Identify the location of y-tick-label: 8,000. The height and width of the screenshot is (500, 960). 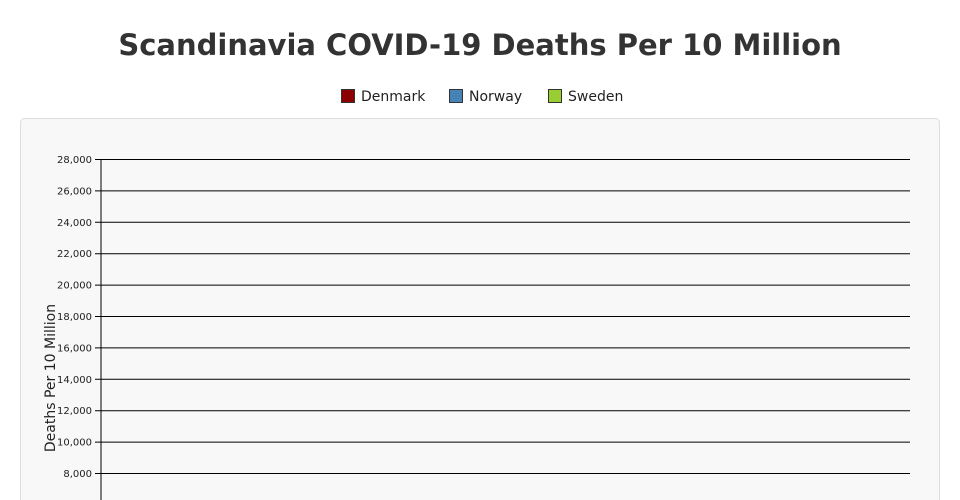
(77, 474).